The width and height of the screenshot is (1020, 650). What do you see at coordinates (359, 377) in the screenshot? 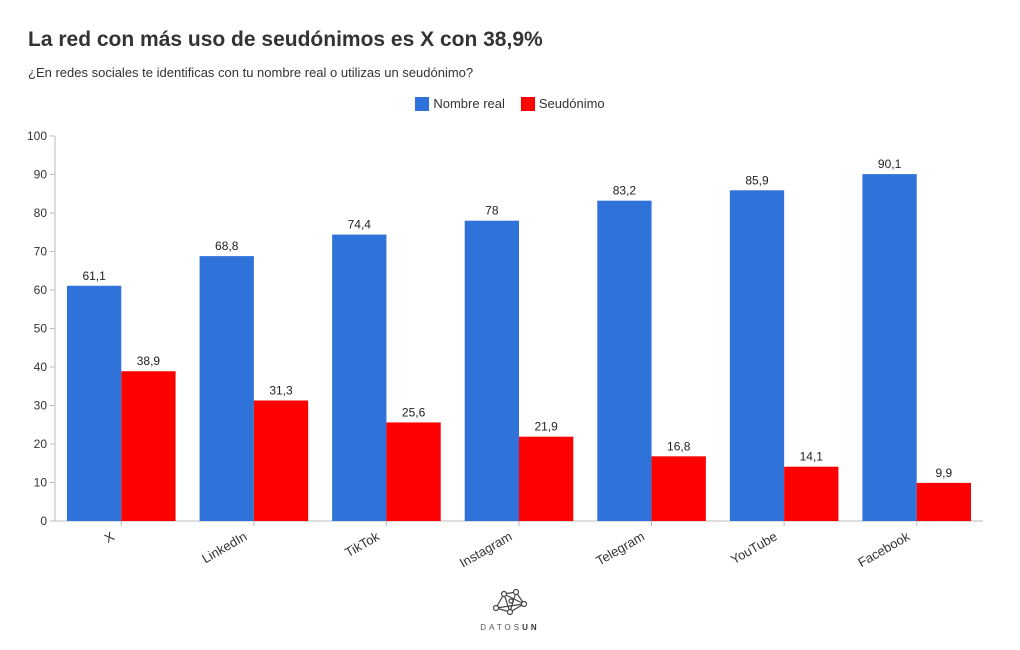
I see `bar-nombre-real-tiktok` at bounding box center [359, 377].